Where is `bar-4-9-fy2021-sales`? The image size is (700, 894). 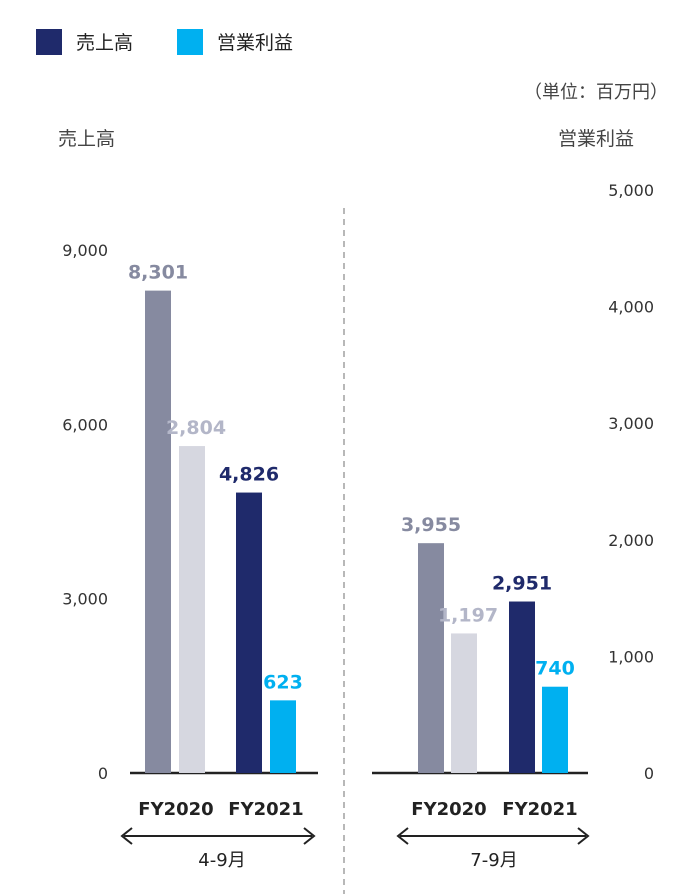 bar-4-9-fy2021-sales is located at coordinates (249, 632).